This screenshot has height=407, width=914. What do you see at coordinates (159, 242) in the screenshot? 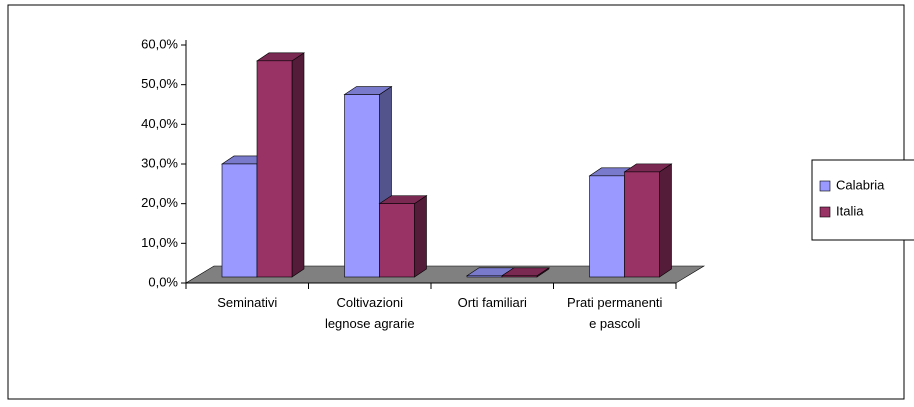
I see `y-tick-label: 10,0%` at bounding box center [159, 242].